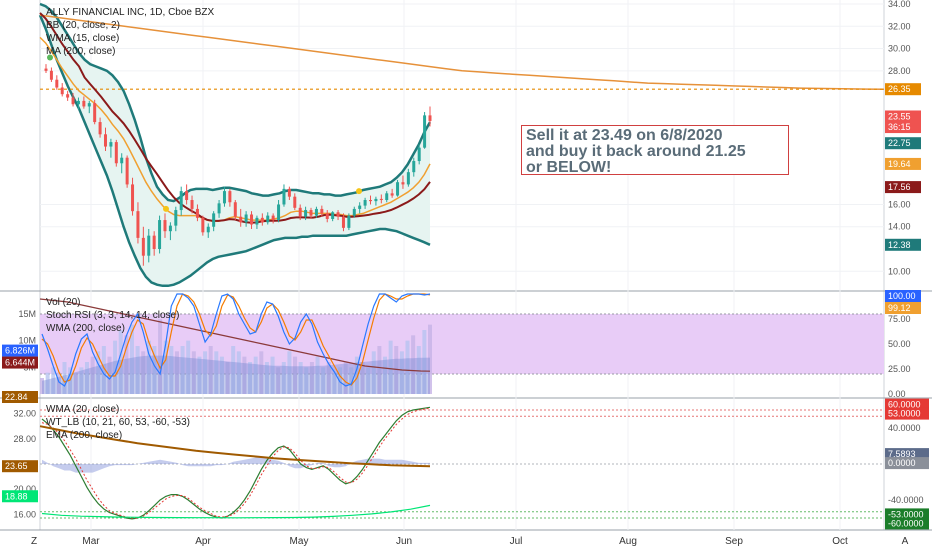 This screenshot has width=932, height=550. Describe the element at coordinates (24, 514) in the screenshot. I see `wt-left-tick-3: 16.00` at that location.